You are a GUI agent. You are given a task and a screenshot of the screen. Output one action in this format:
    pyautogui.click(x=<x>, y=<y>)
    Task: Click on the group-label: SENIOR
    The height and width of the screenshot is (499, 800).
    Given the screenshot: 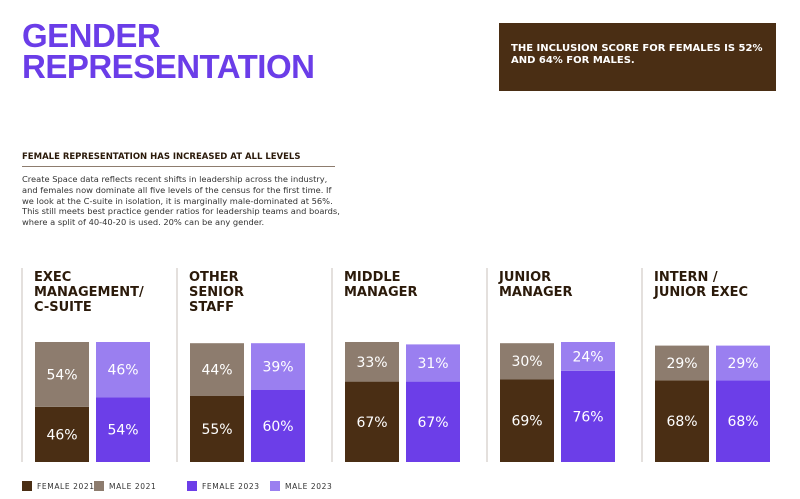 What is the action you would take?
    pyautogui.click(x=216, y=292)
    